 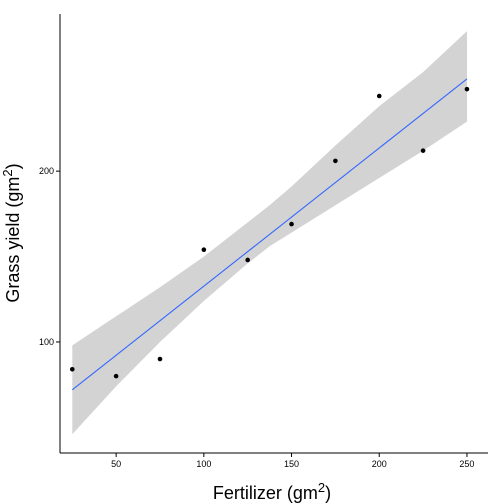 I want to click on x-tick-label: 100, so click(x=203, y=464).